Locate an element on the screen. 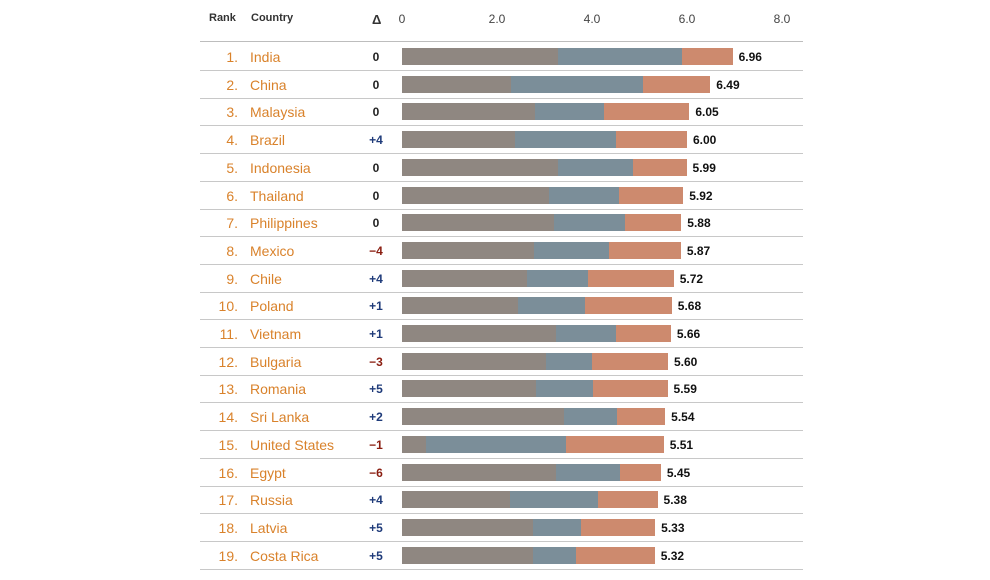 The image size is (990, 580). total-value-label: 5.68 is located at coordinates (689, 306).